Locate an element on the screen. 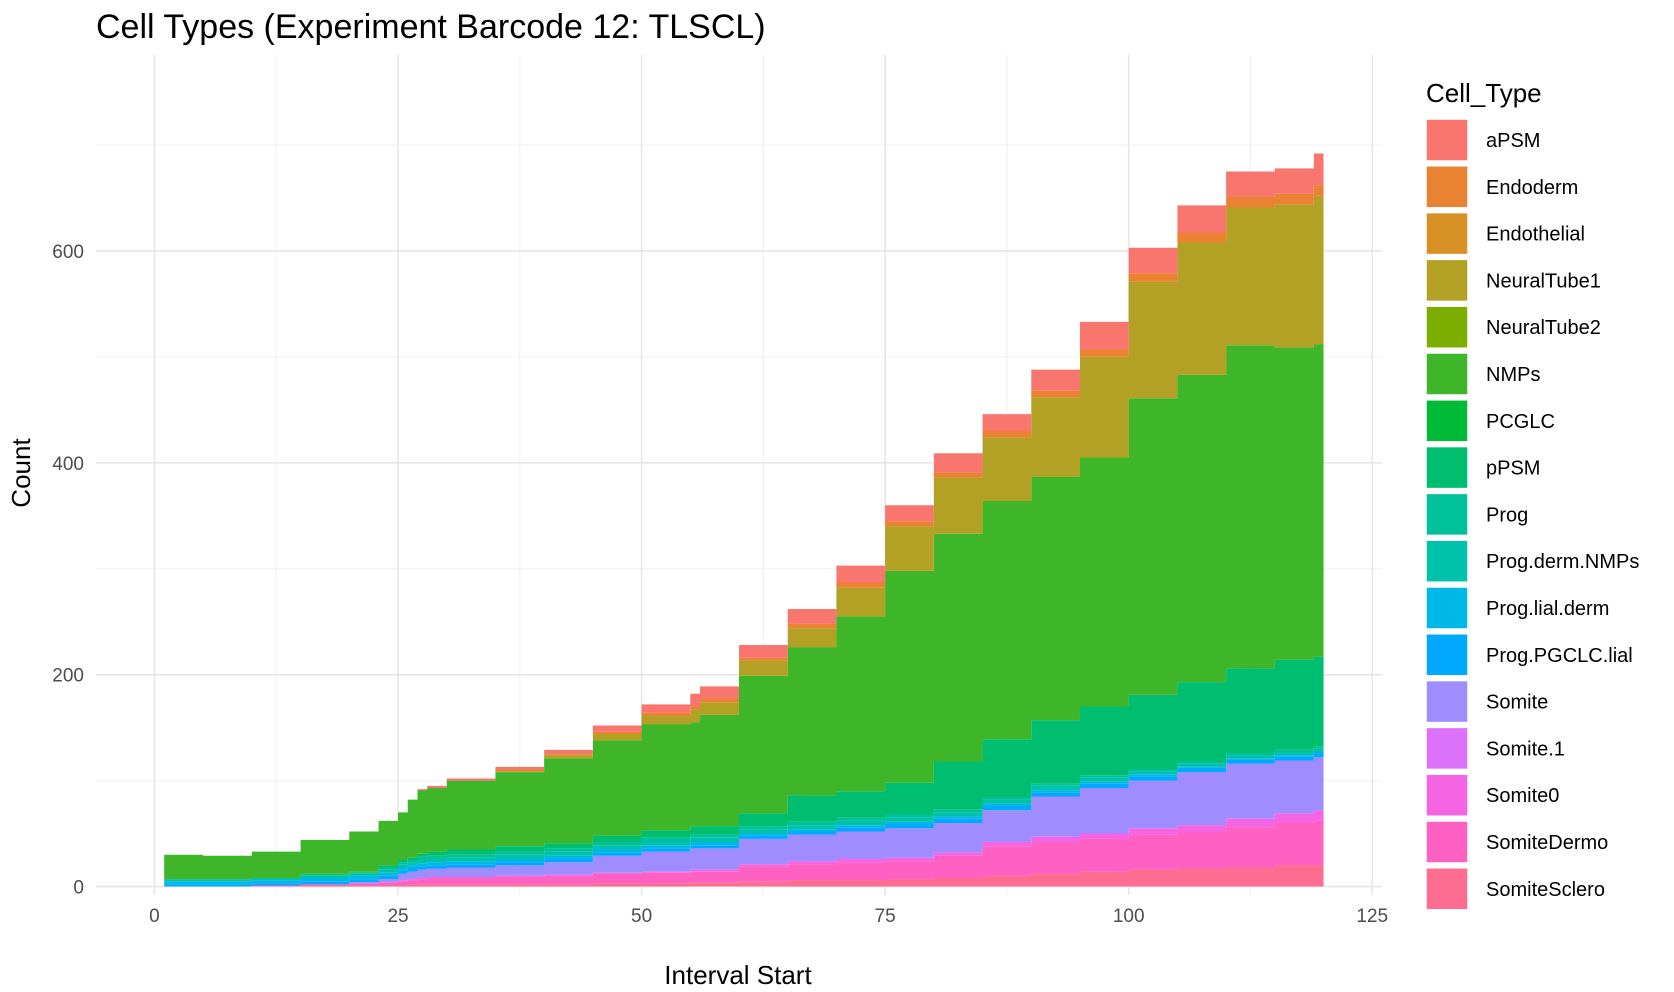 The image size is (1674, 992). legend-label-apsm: aPSM is located at coordinates (1513, 141).